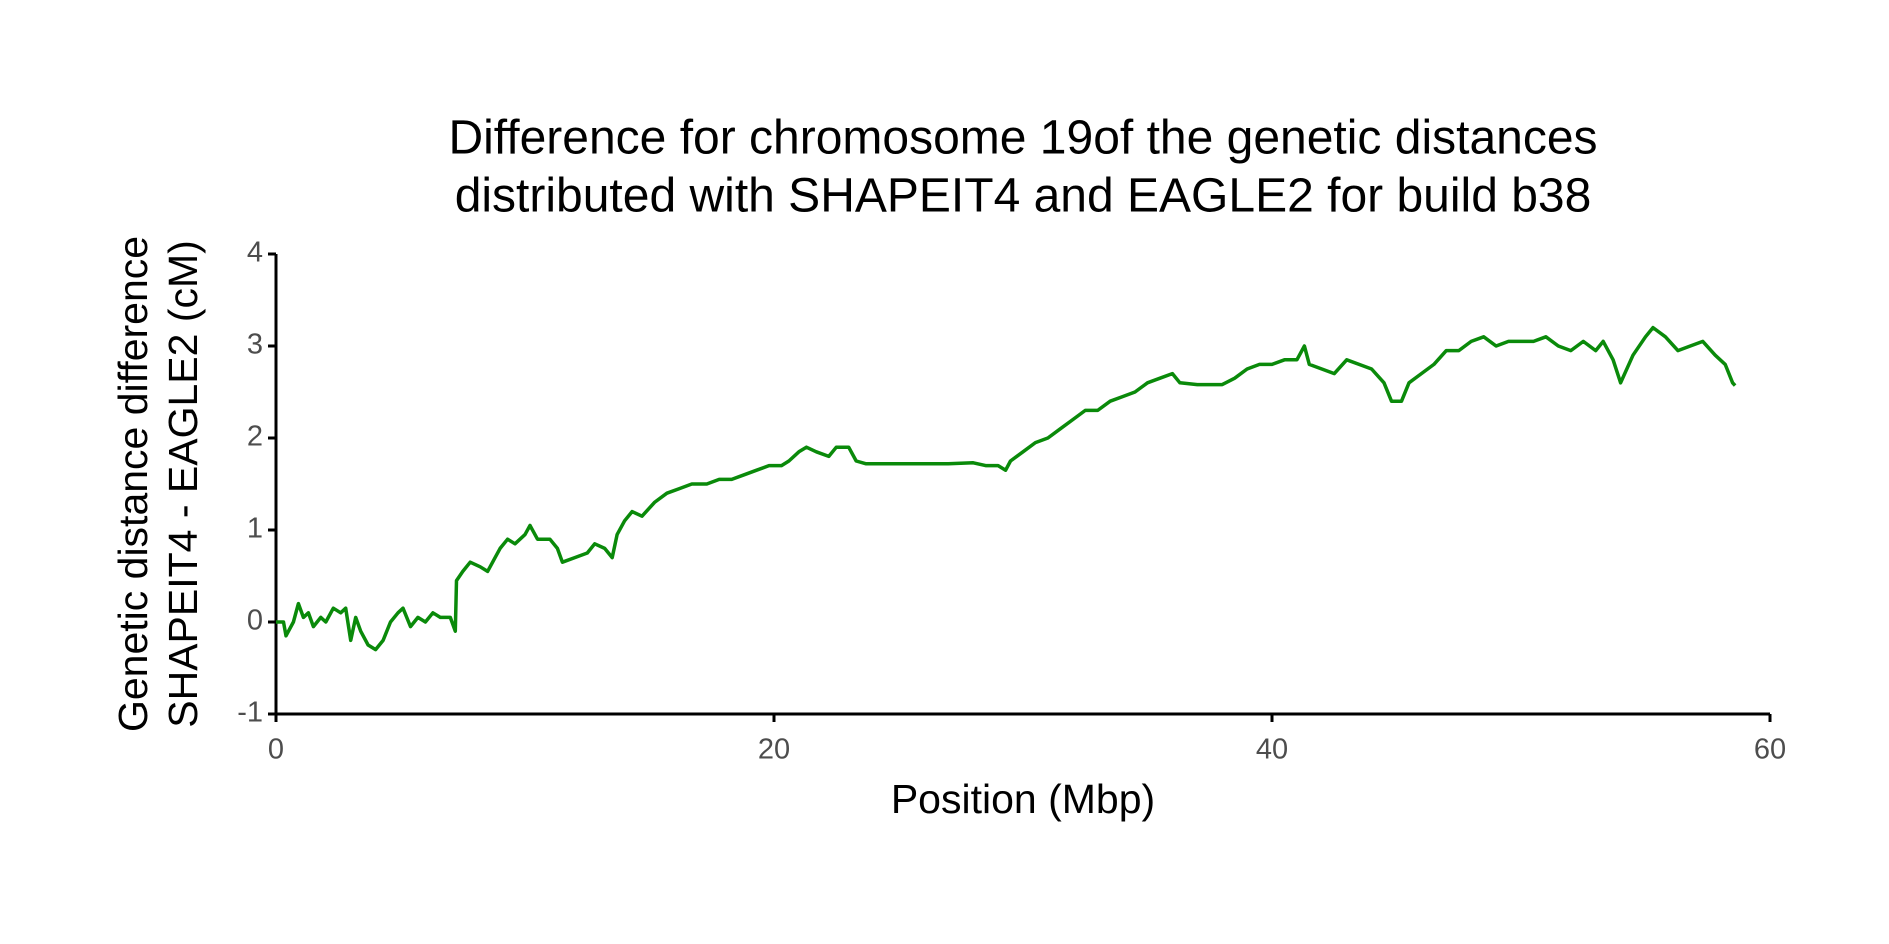 The image size is (1889, 944). What do you see at coordinates (255, 529) in the screenshot?
I see `y-tick-label: 1` at bounding box center [255, 529].